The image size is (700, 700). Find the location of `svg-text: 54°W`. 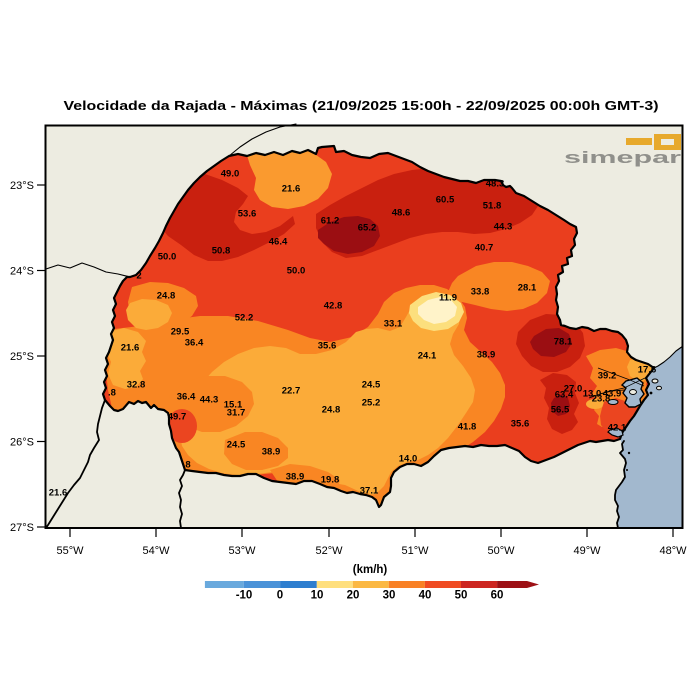

svg-text: 54°W is located at coordinates (156, 551).